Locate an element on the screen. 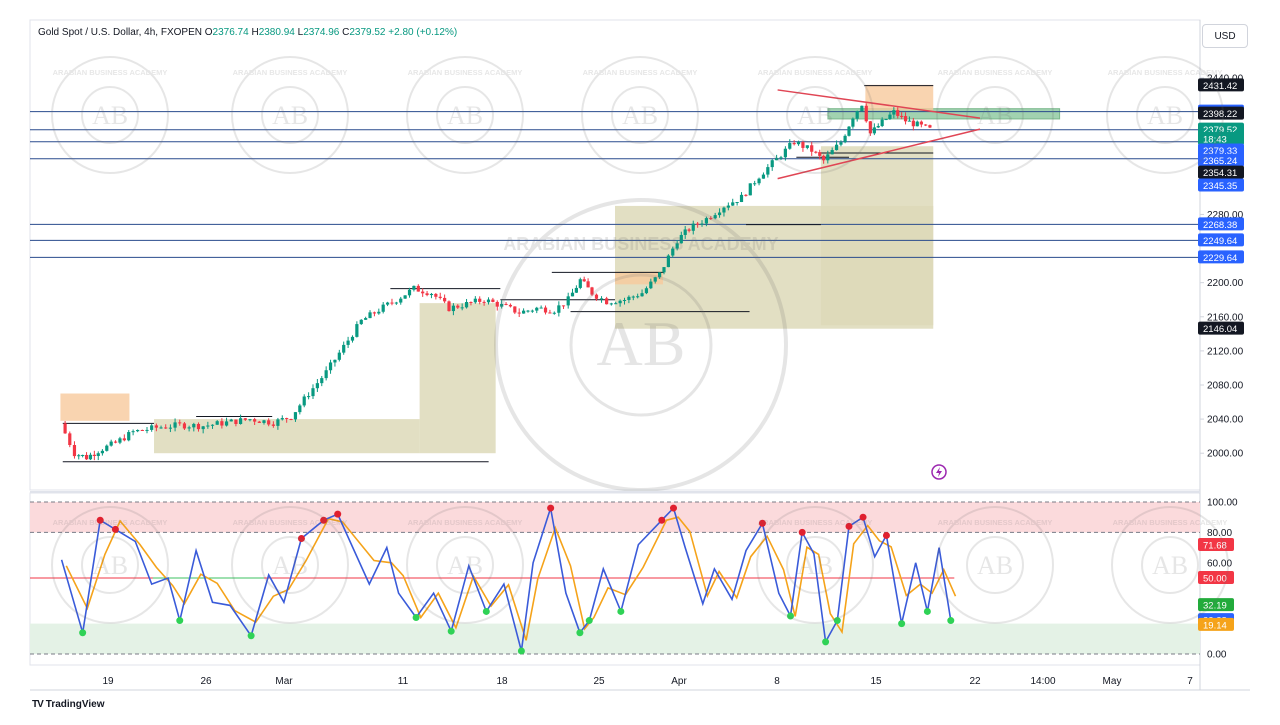 The height and width of the screenshot is (725, 1280). watermark-shield-icon is located at coordinates (641, 345).